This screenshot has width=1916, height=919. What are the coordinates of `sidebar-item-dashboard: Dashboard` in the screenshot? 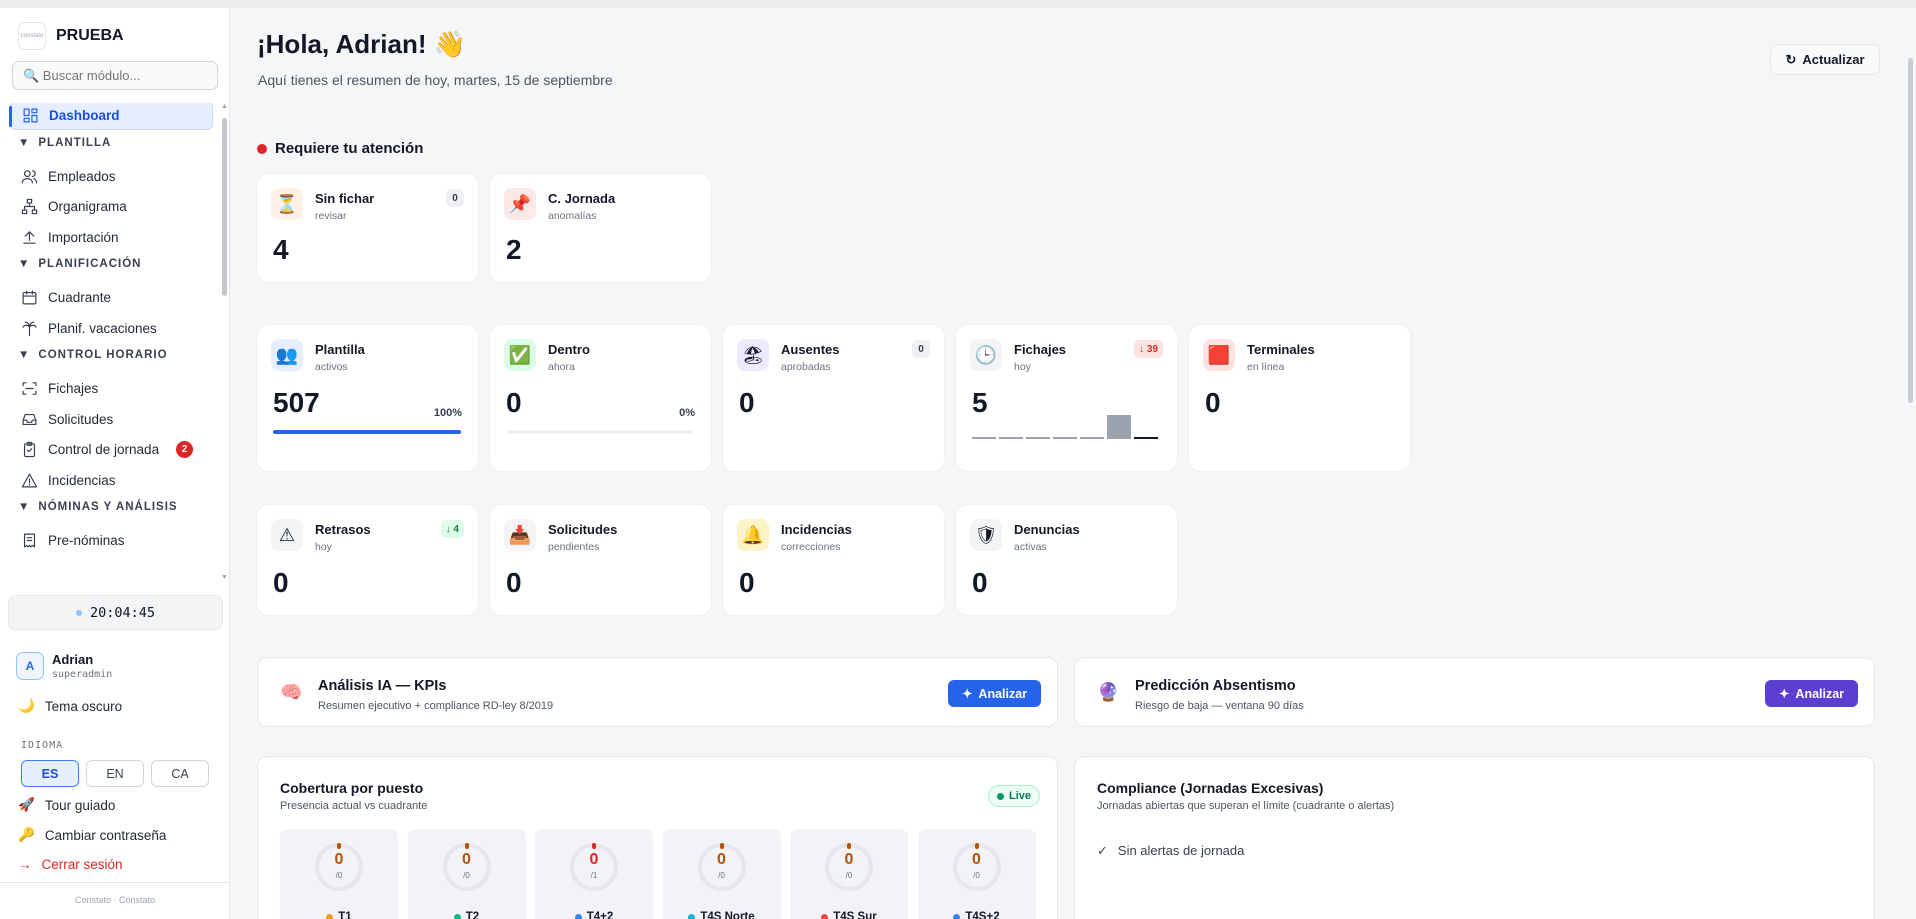 It's located at (111, 116).